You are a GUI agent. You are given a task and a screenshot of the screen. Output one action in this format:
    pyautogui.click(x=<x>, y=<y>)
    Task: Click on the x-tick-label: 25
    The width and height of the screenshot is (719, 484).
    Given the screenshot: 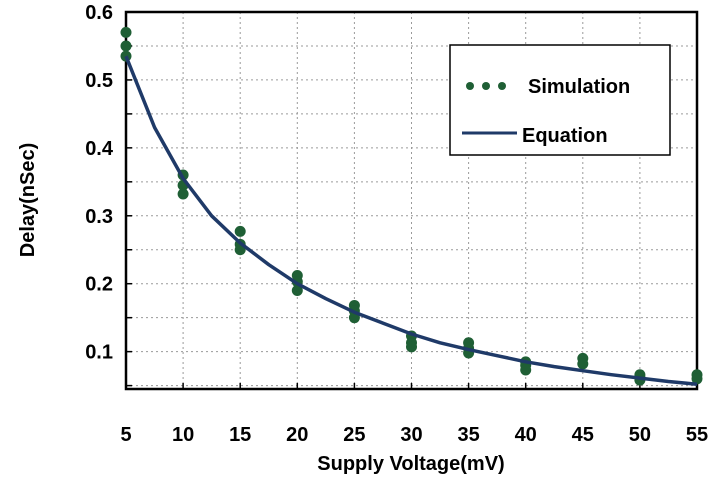 What is the action you would take?
    pyautogui.click(x=354, y=435)
    